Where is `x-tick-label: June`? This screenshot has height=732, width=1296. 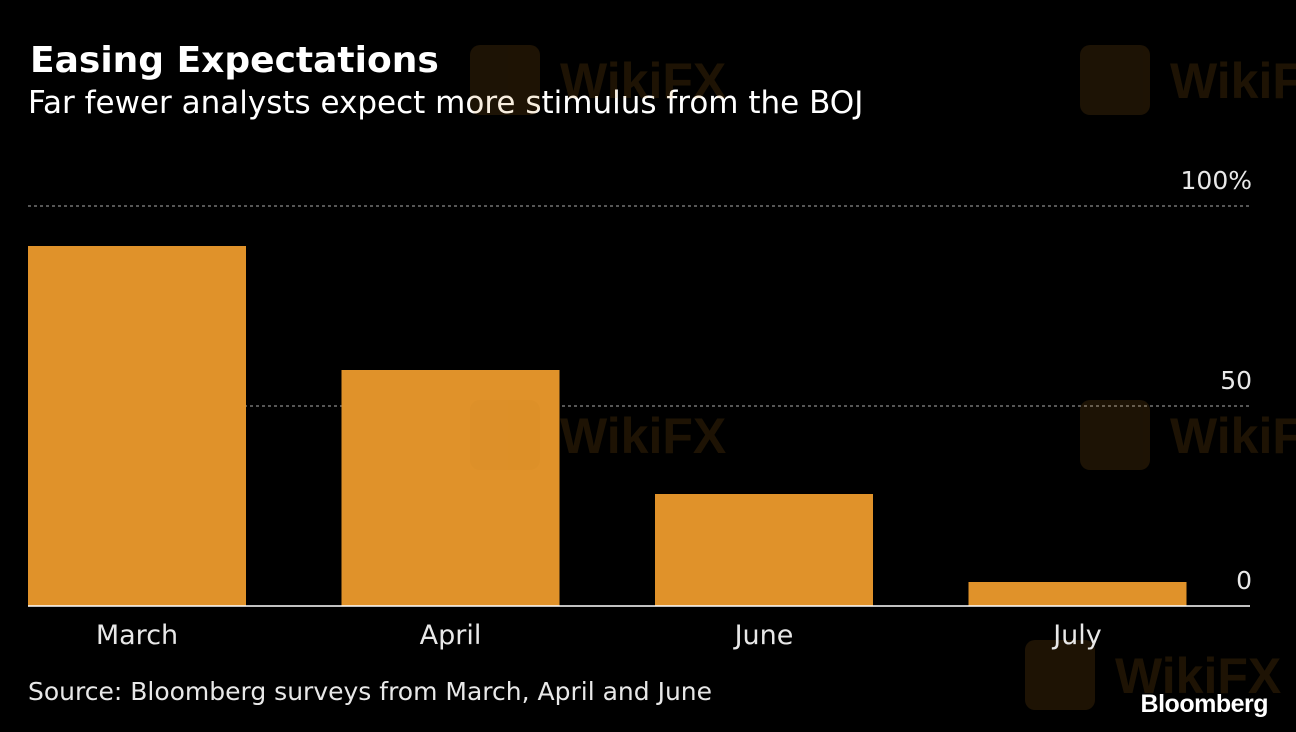
x-tick-label: June is located at coordinates (763, 635).